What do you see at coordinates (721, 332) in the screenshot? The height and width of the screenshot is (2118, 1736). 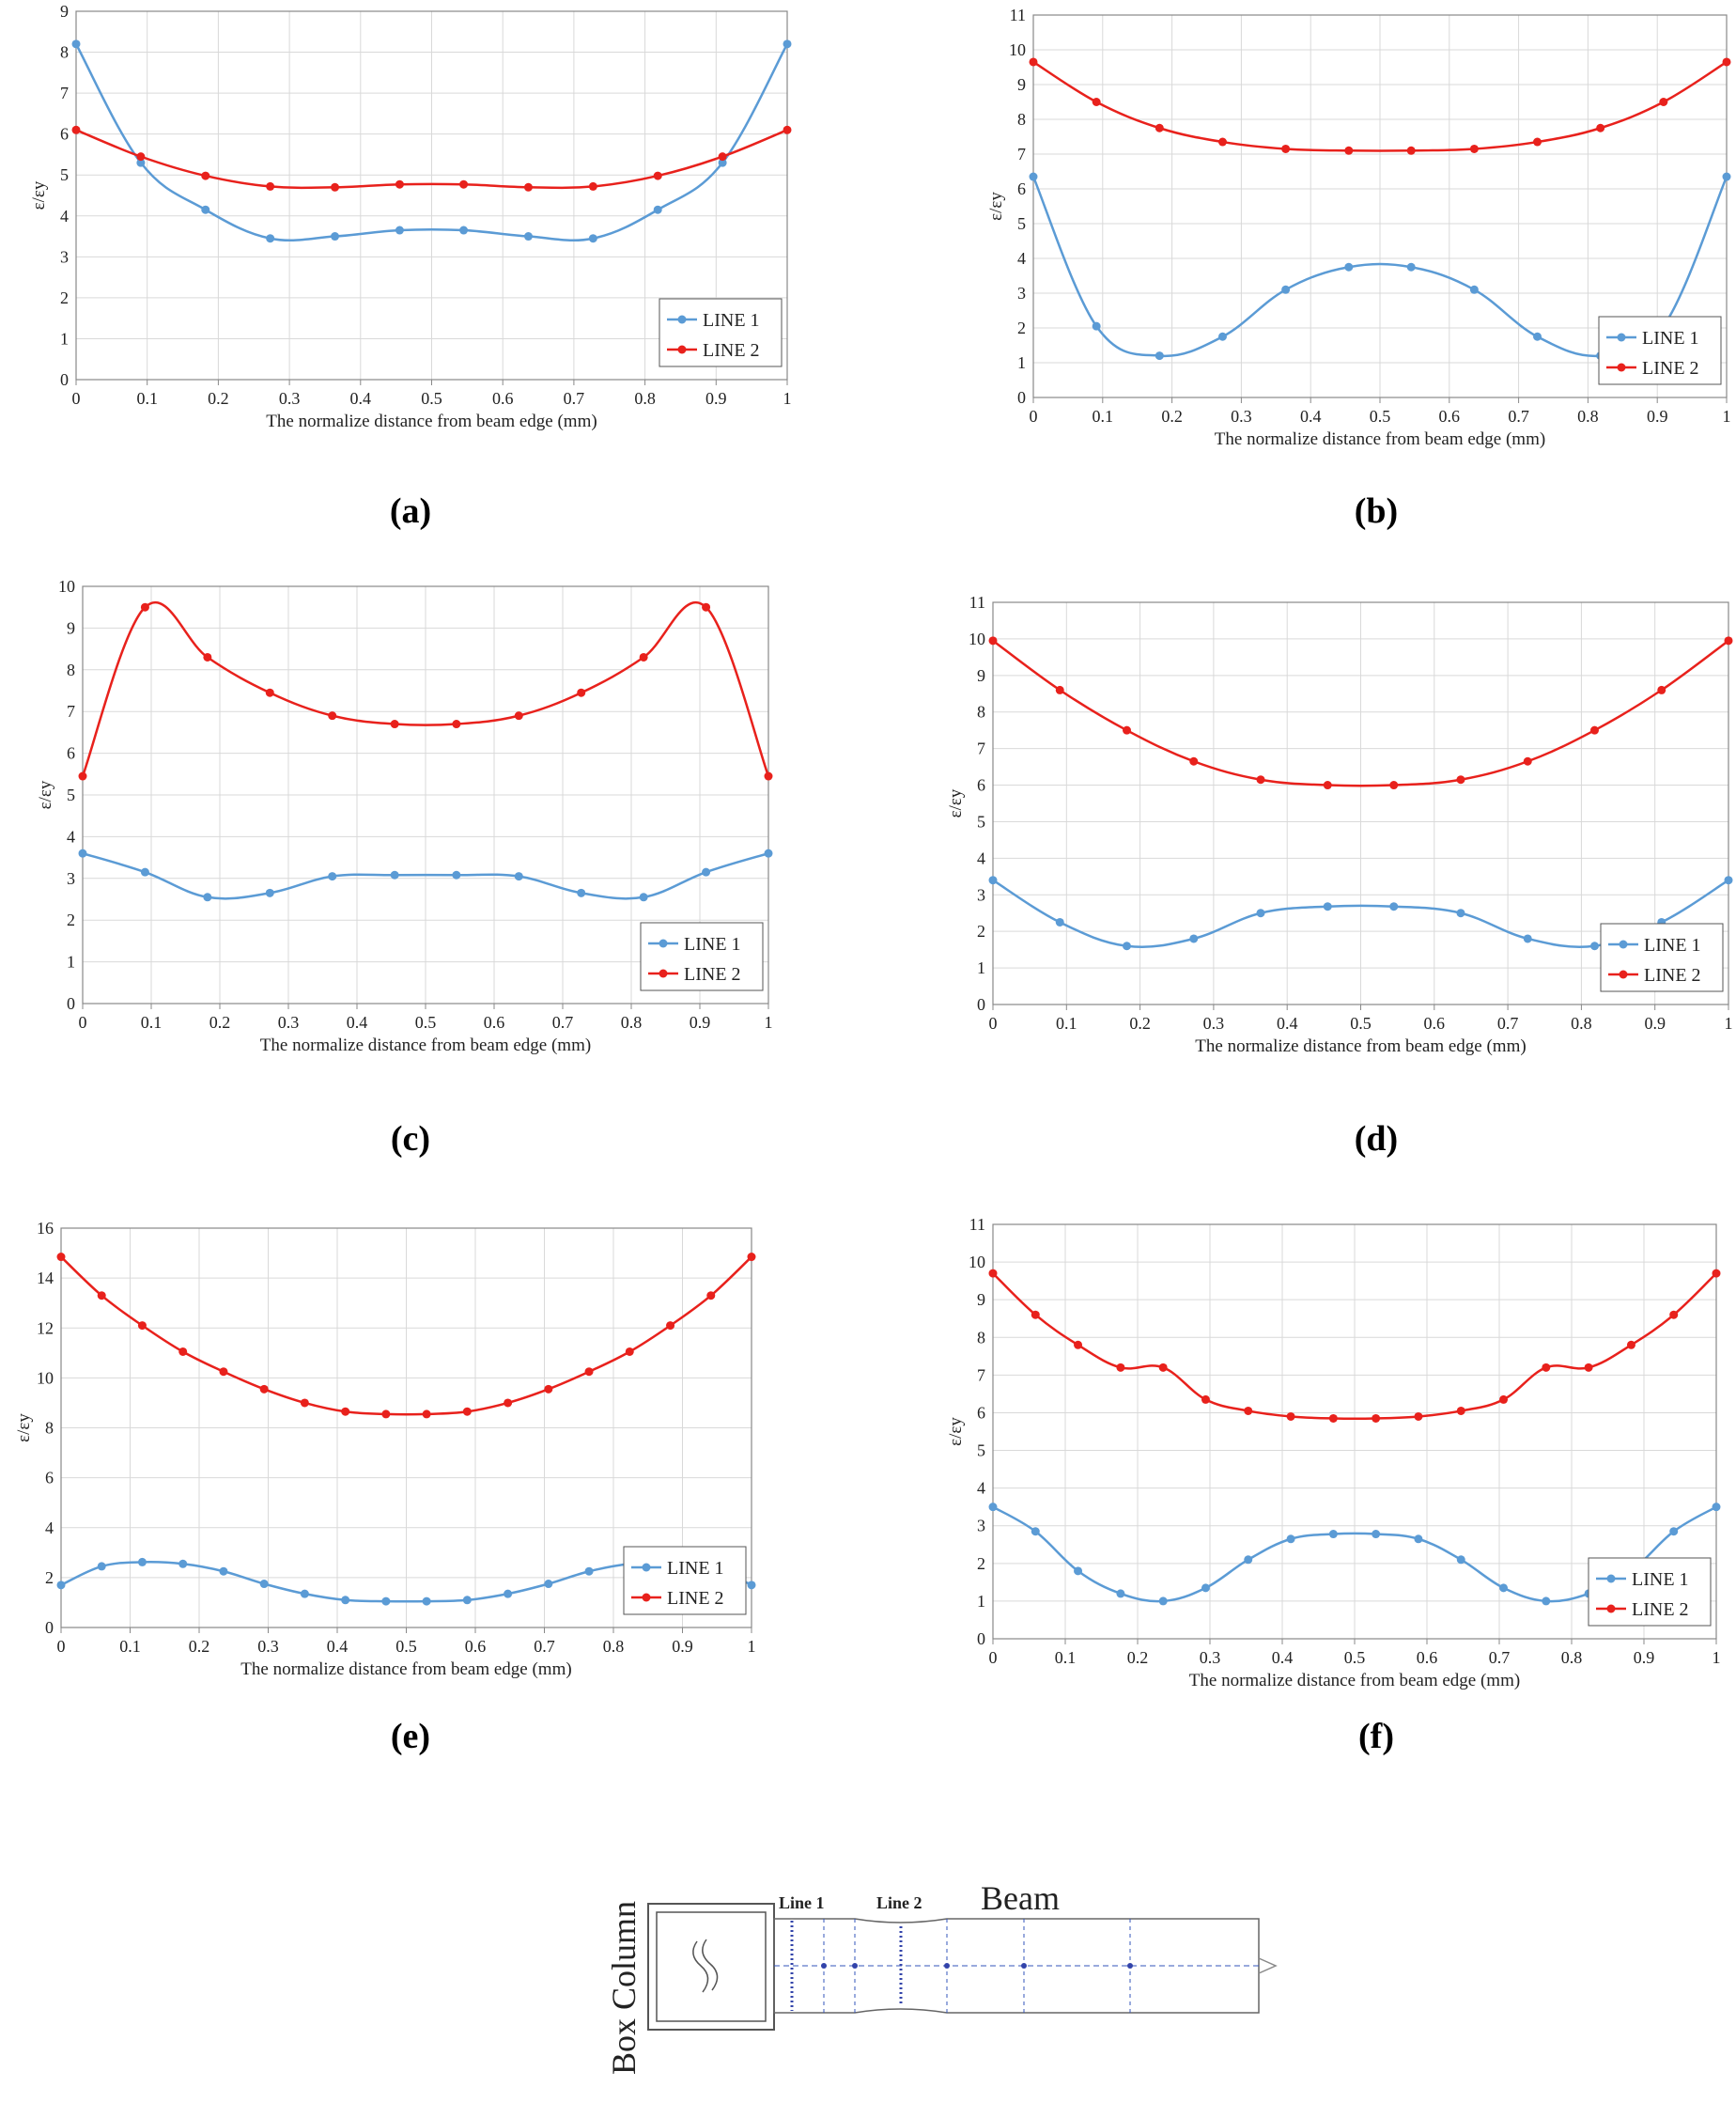 I see `legend-box` at bounding box center [721, 332].